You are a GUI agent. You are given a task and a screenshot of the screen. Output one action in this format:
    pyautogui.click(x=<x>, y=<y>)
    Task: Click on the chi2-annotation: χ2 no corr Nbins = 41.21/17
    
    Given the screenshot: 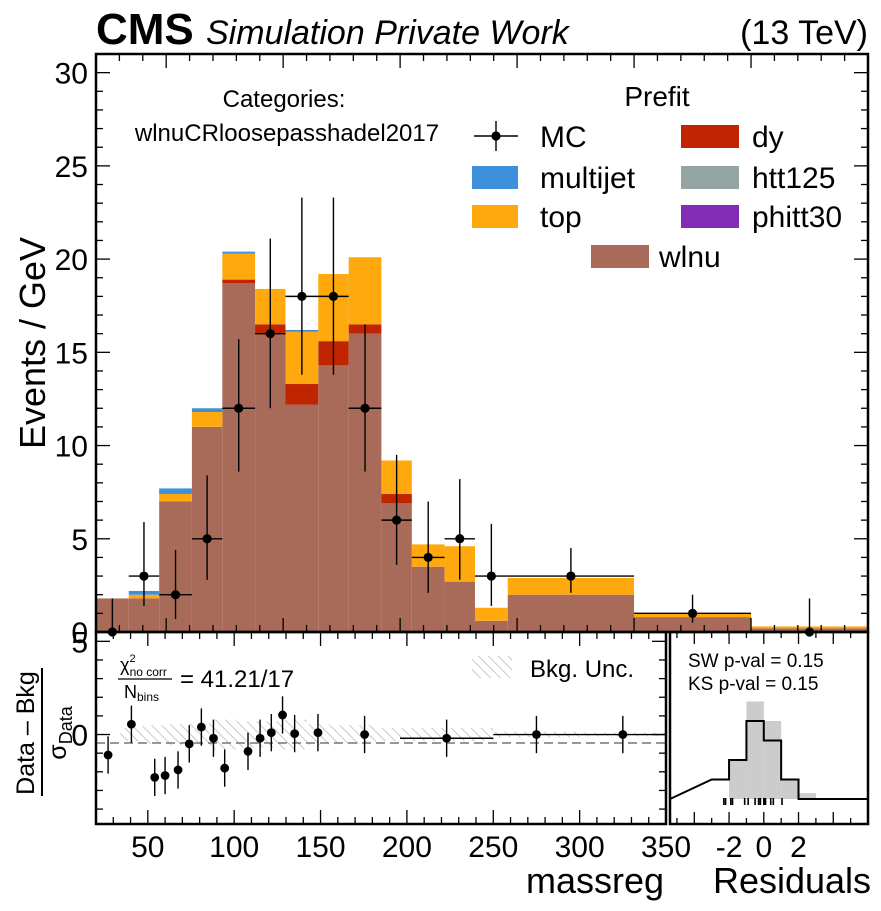 What is the action you would take?
    pyautogui.click(x=206, y=678)
    